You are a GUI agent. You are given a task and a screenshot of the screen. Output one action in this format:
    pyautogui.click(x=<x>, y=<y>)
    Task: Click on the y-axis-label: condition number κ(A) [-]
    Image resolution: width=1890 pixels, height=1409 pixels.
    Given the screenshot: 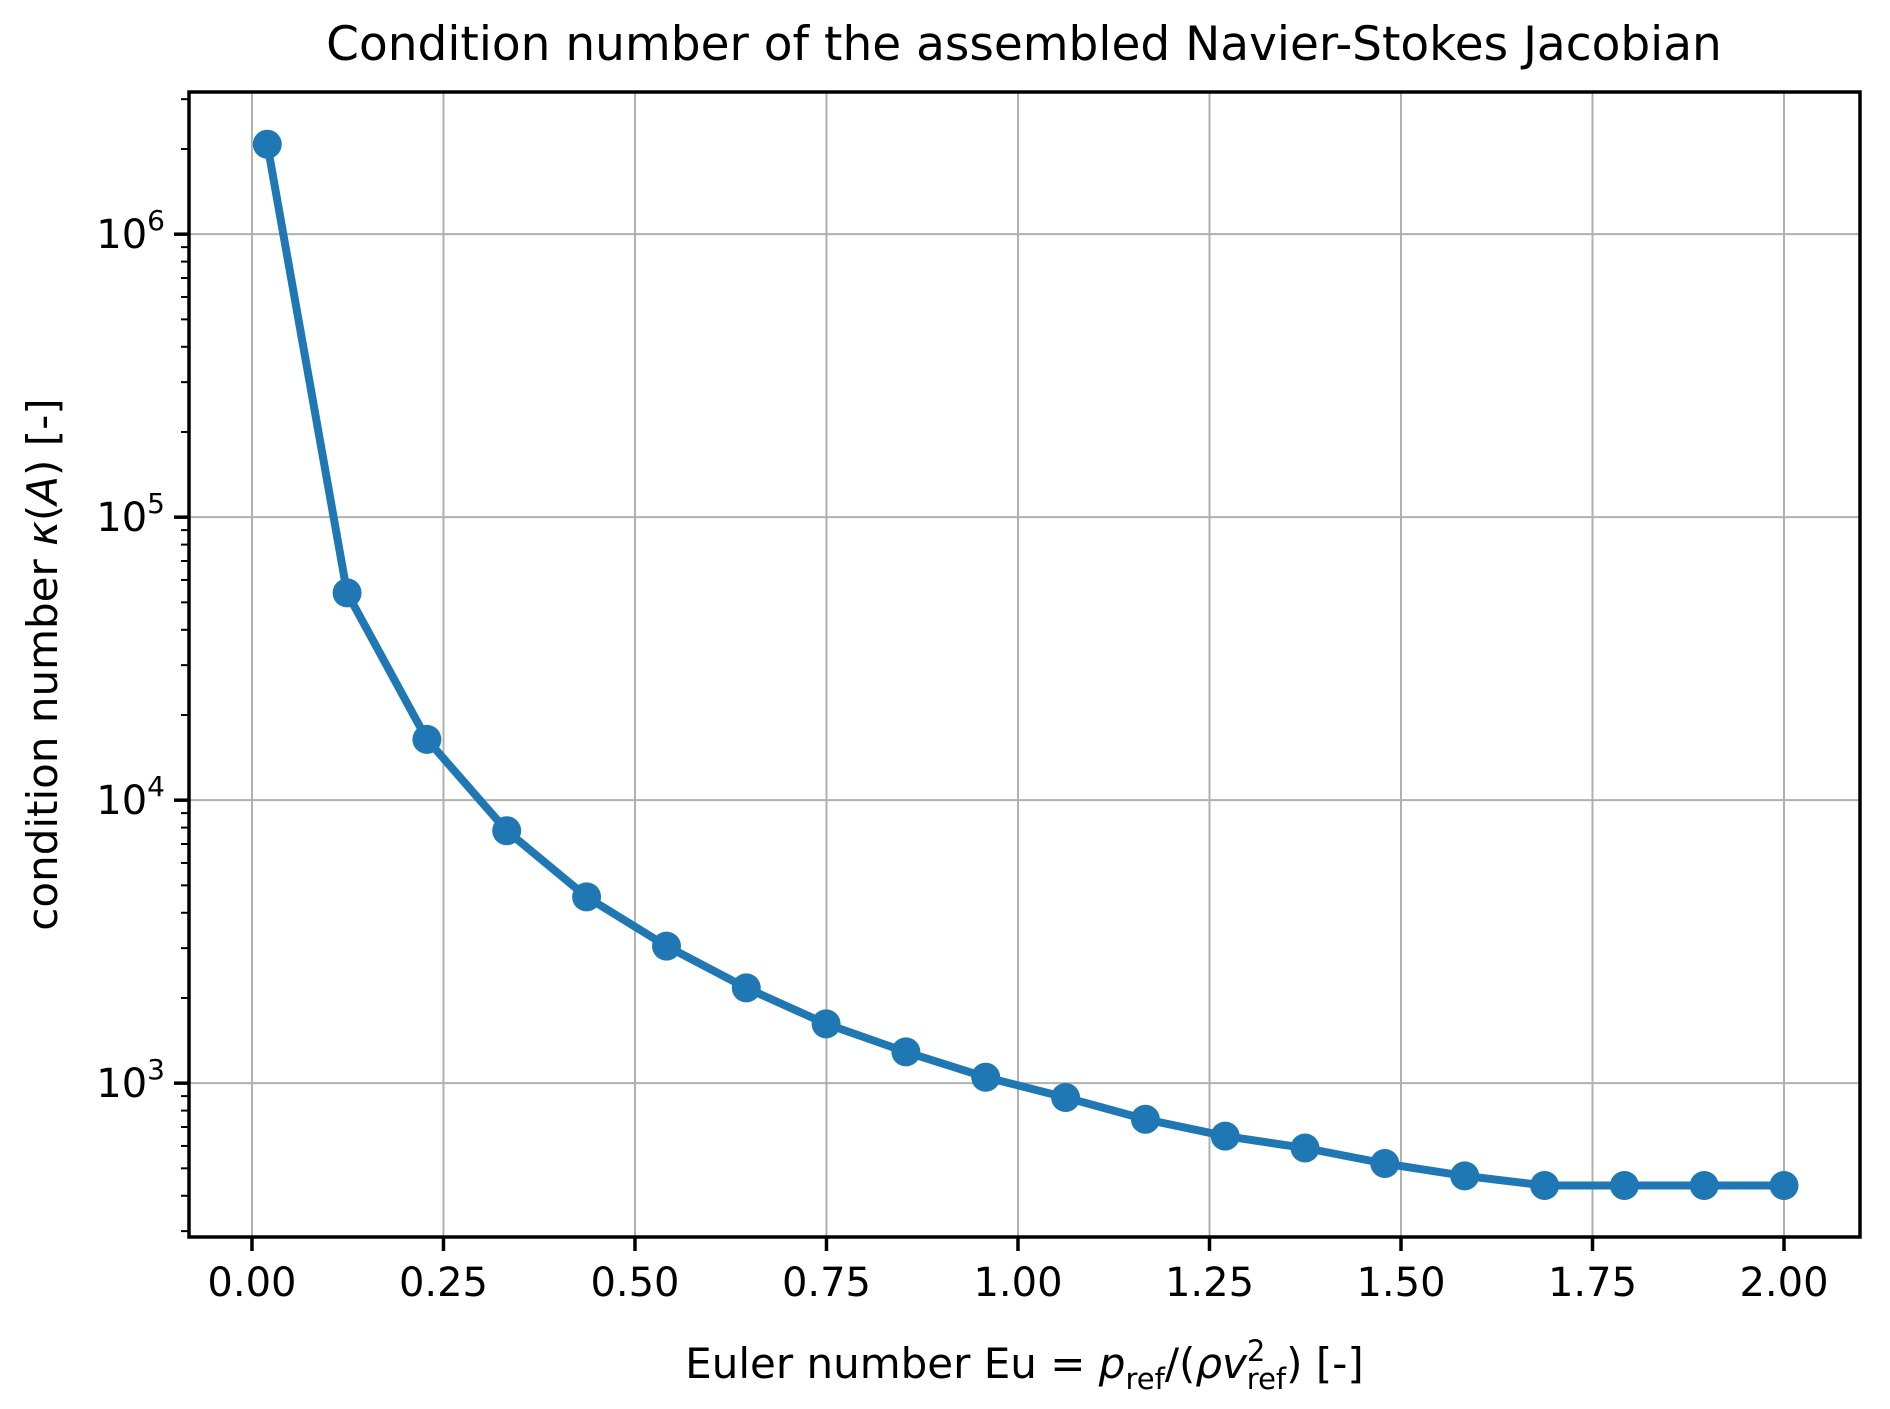 What is the action you would take?
    pyautogui.click(x=42, y=664)
    